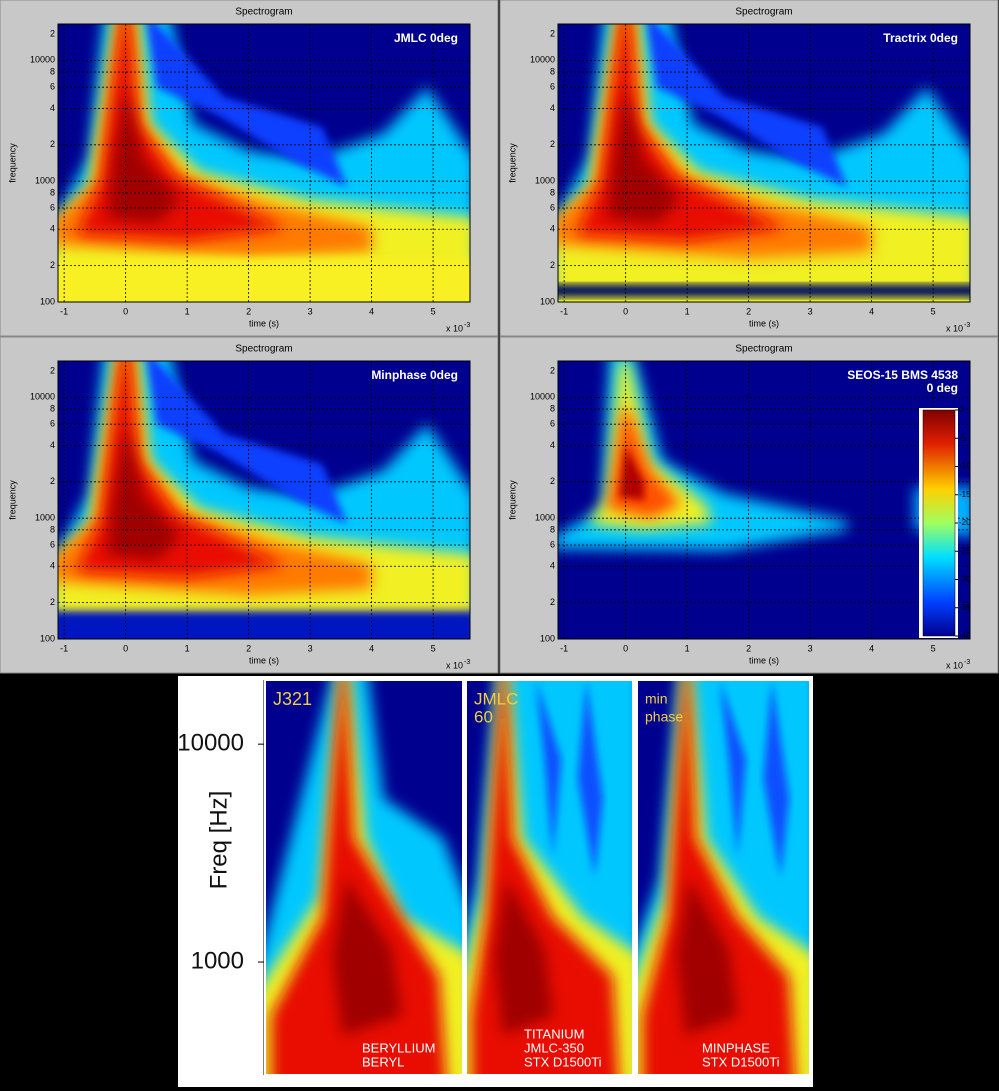  I want to click on colorbar-tick-label: -5, so click(963, 437).